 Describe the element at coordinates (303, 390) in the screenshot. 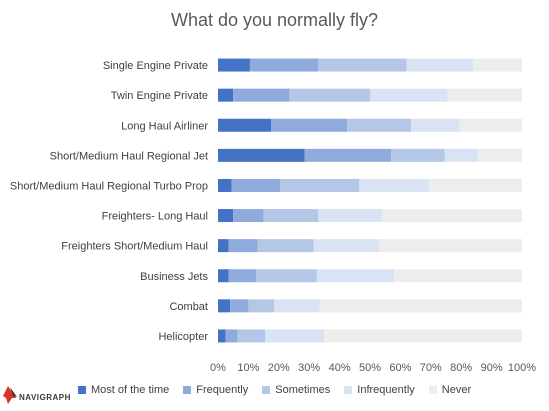

I see `legend-label: Sometimes` at that location.